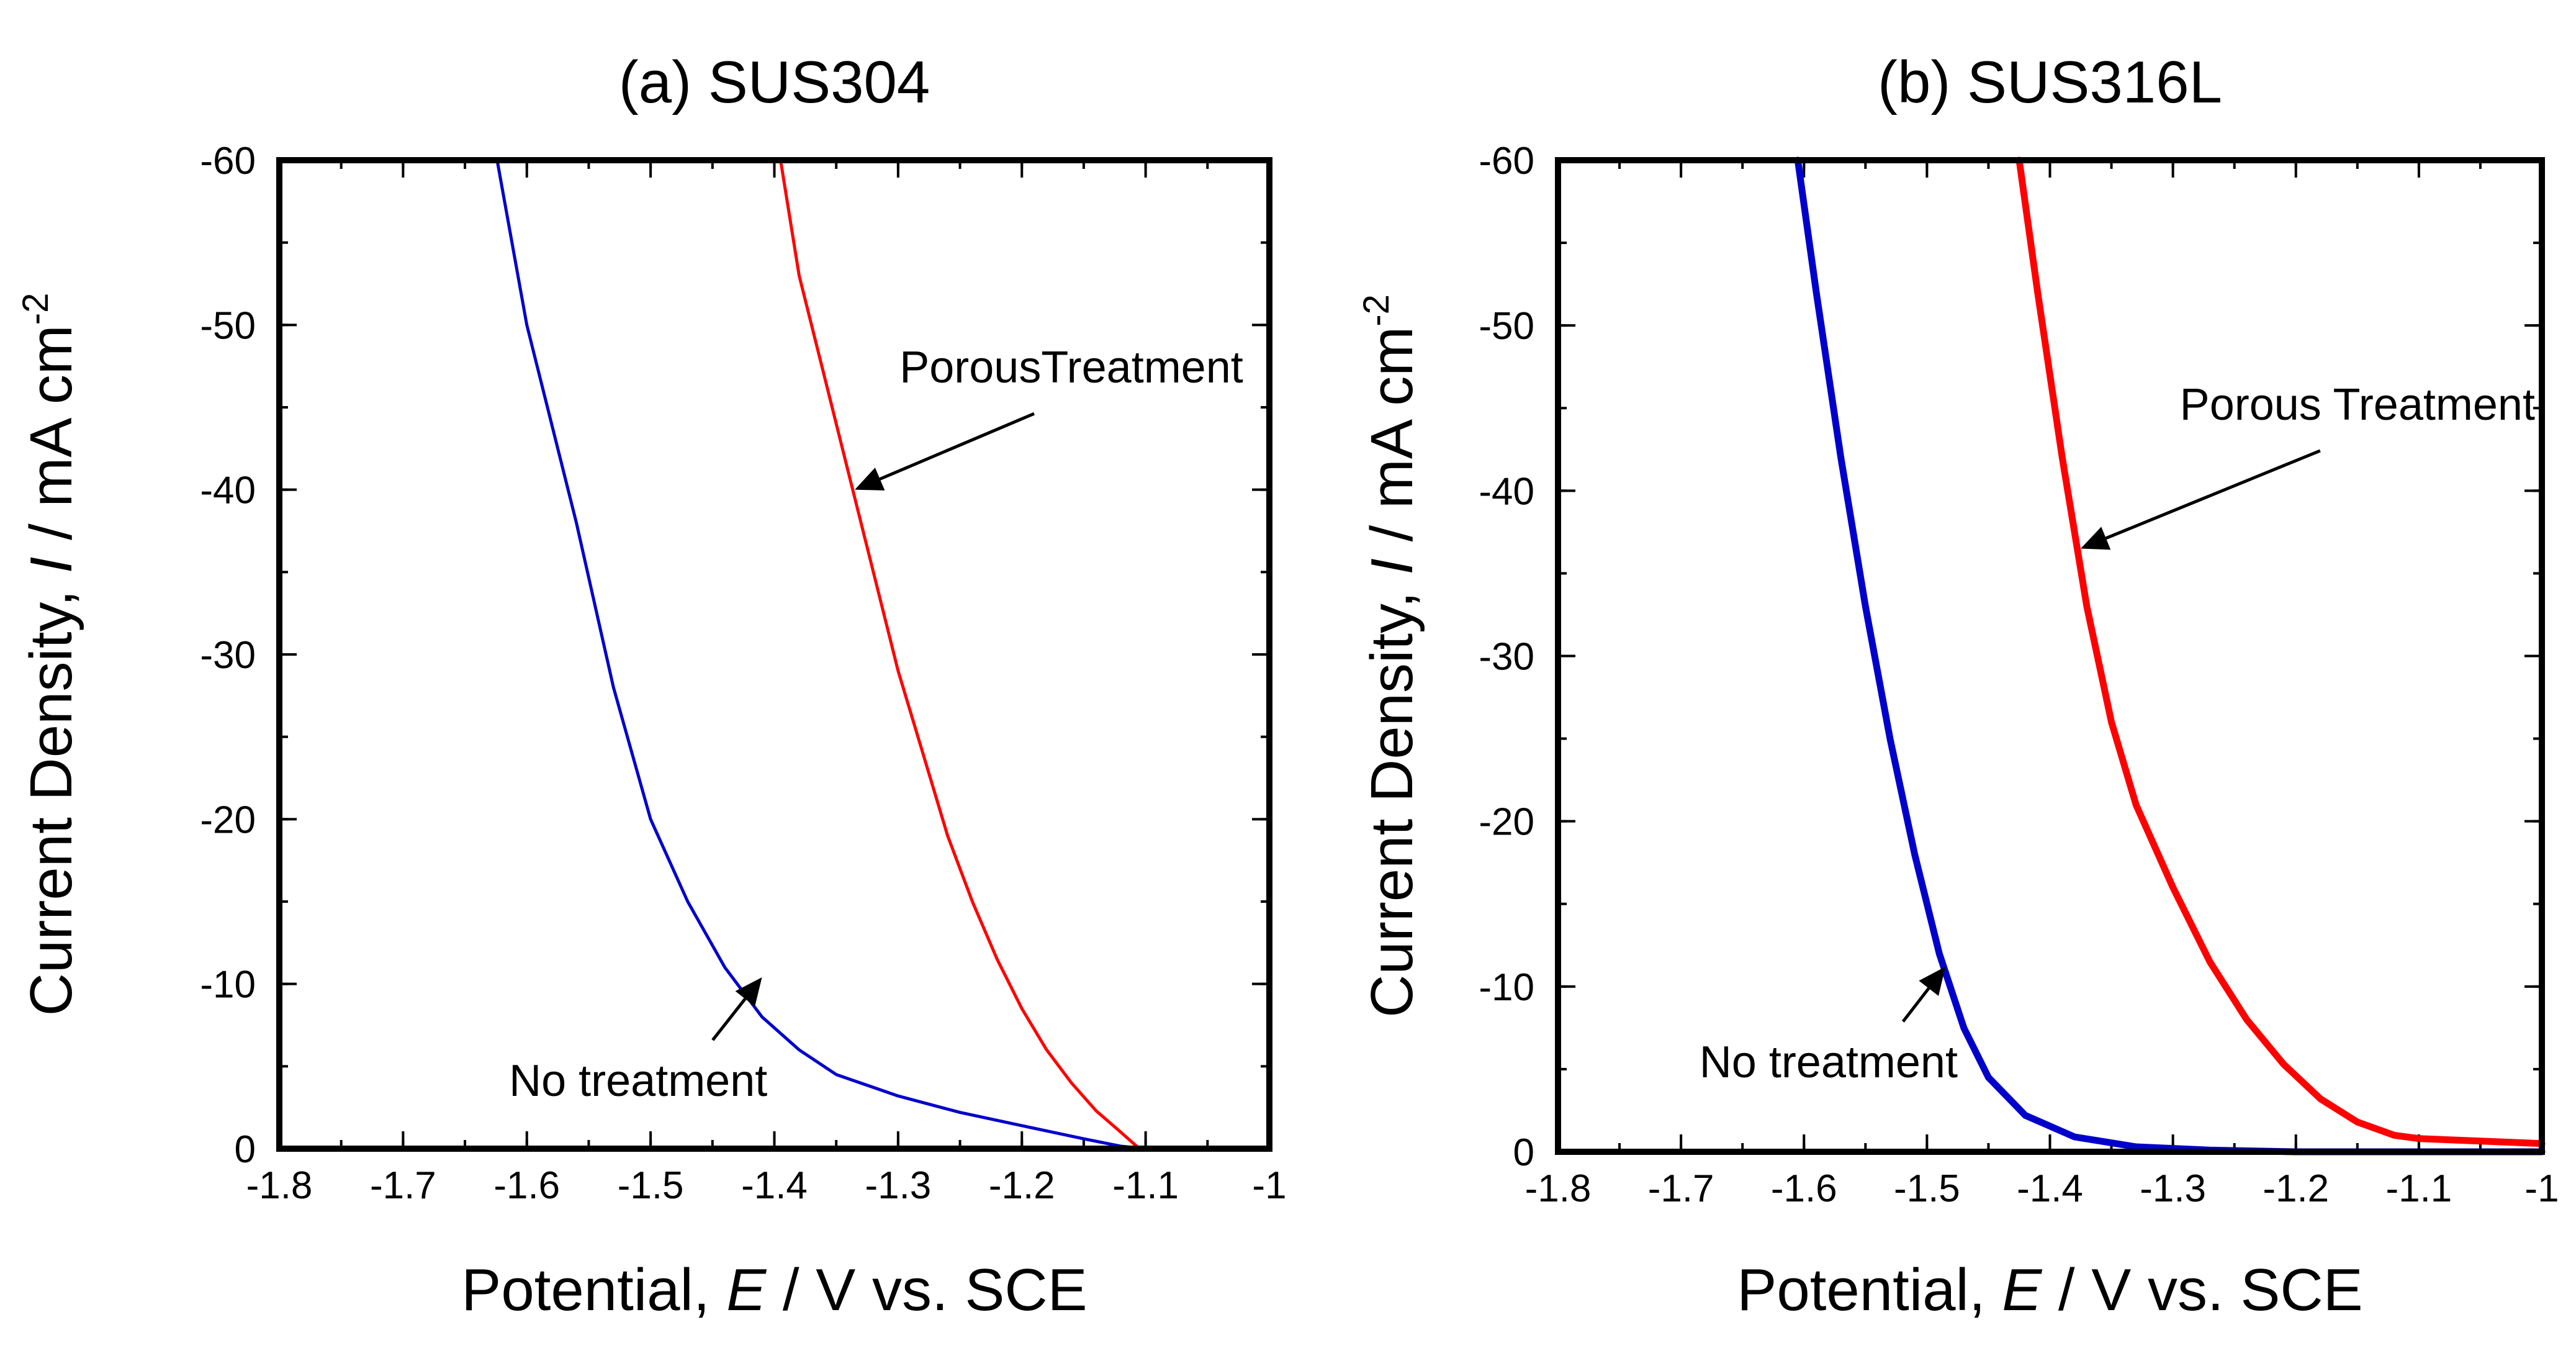 The width and height of the screenshot is (2576, 1348). What do you see at coordinates (228, 490) in the screenshot?
I see `y-tick-label-a: -40` at bounding box center [228, 490].